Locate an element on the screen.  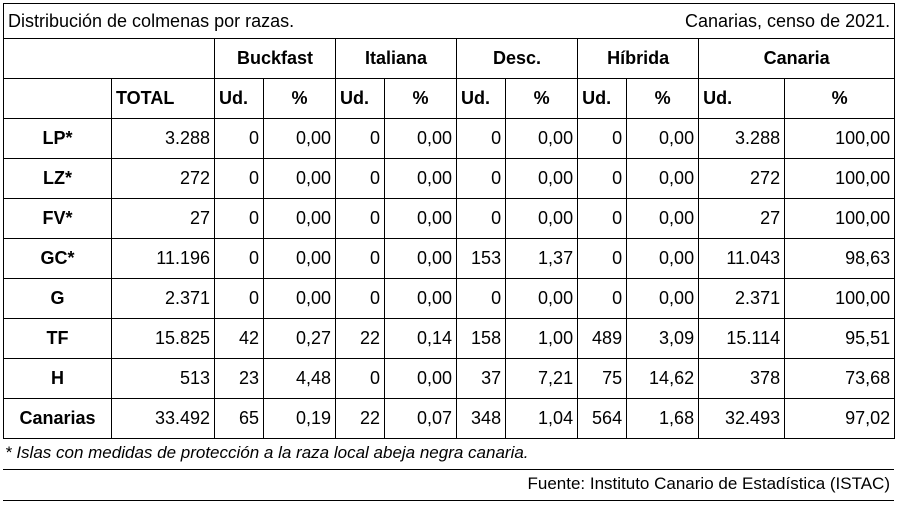
table-title: Distribución de colmenas por razas. is located at coordinates (254, 21).